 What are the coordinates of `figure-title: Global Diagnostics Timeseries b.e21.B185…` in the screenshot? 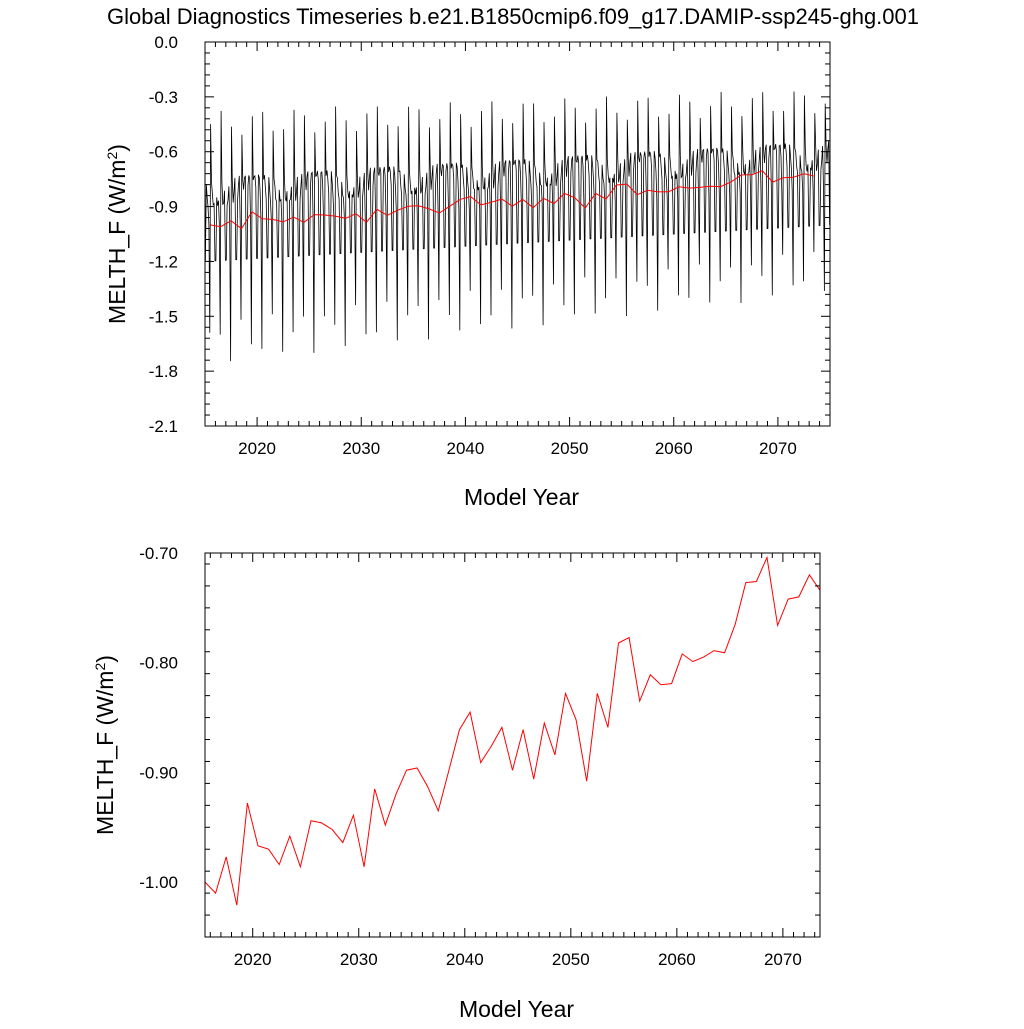 It's located at (513, 16).